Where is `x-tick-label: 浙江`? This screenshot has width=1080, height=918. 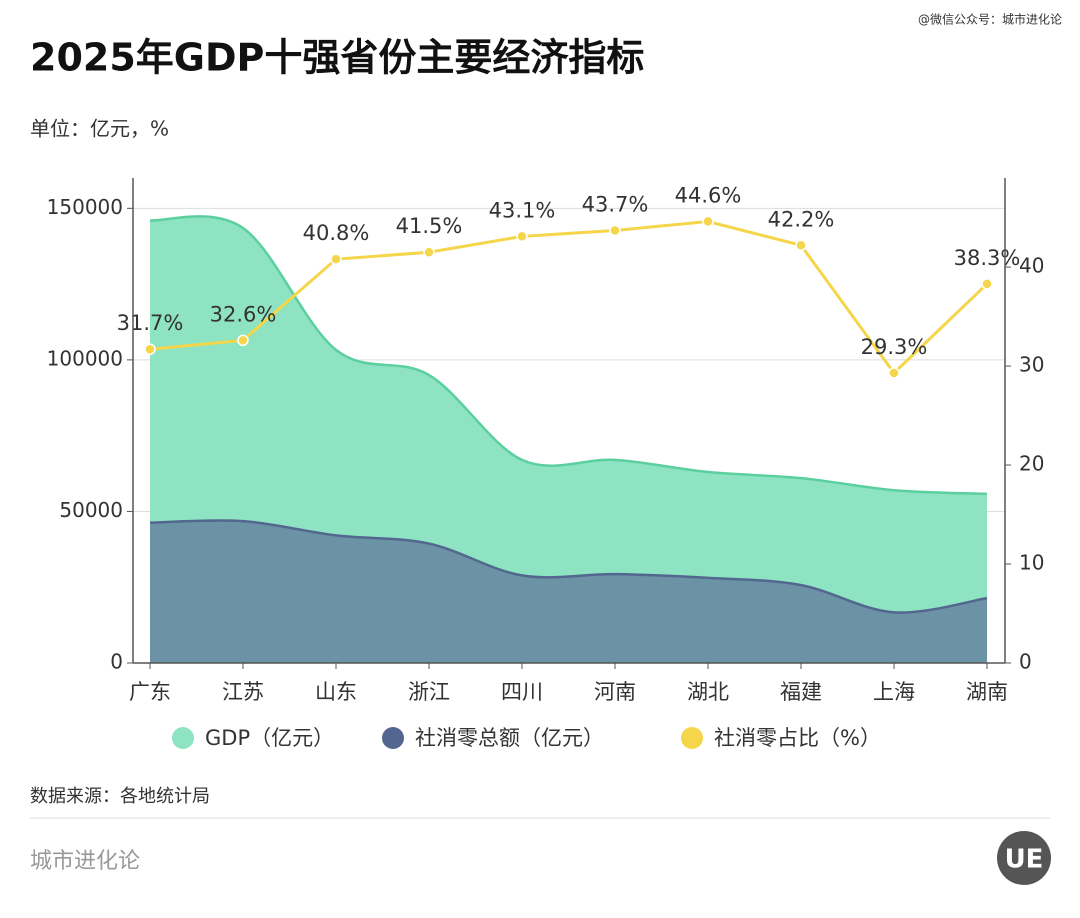
x-tick-label: 浙江 is located at coordinates (429, 692).